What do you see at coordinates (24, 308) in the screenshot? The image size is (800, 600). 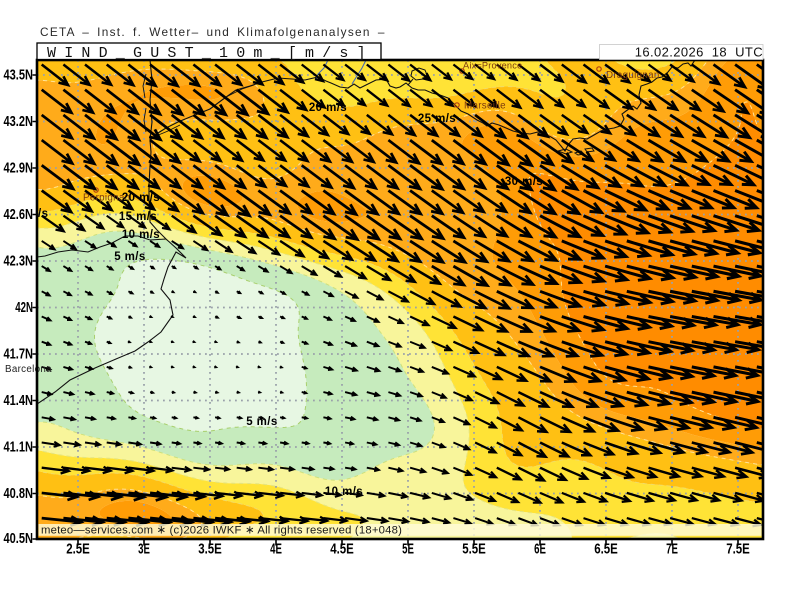 I see `svg-text: 42N` at bounding box center [24, 308].